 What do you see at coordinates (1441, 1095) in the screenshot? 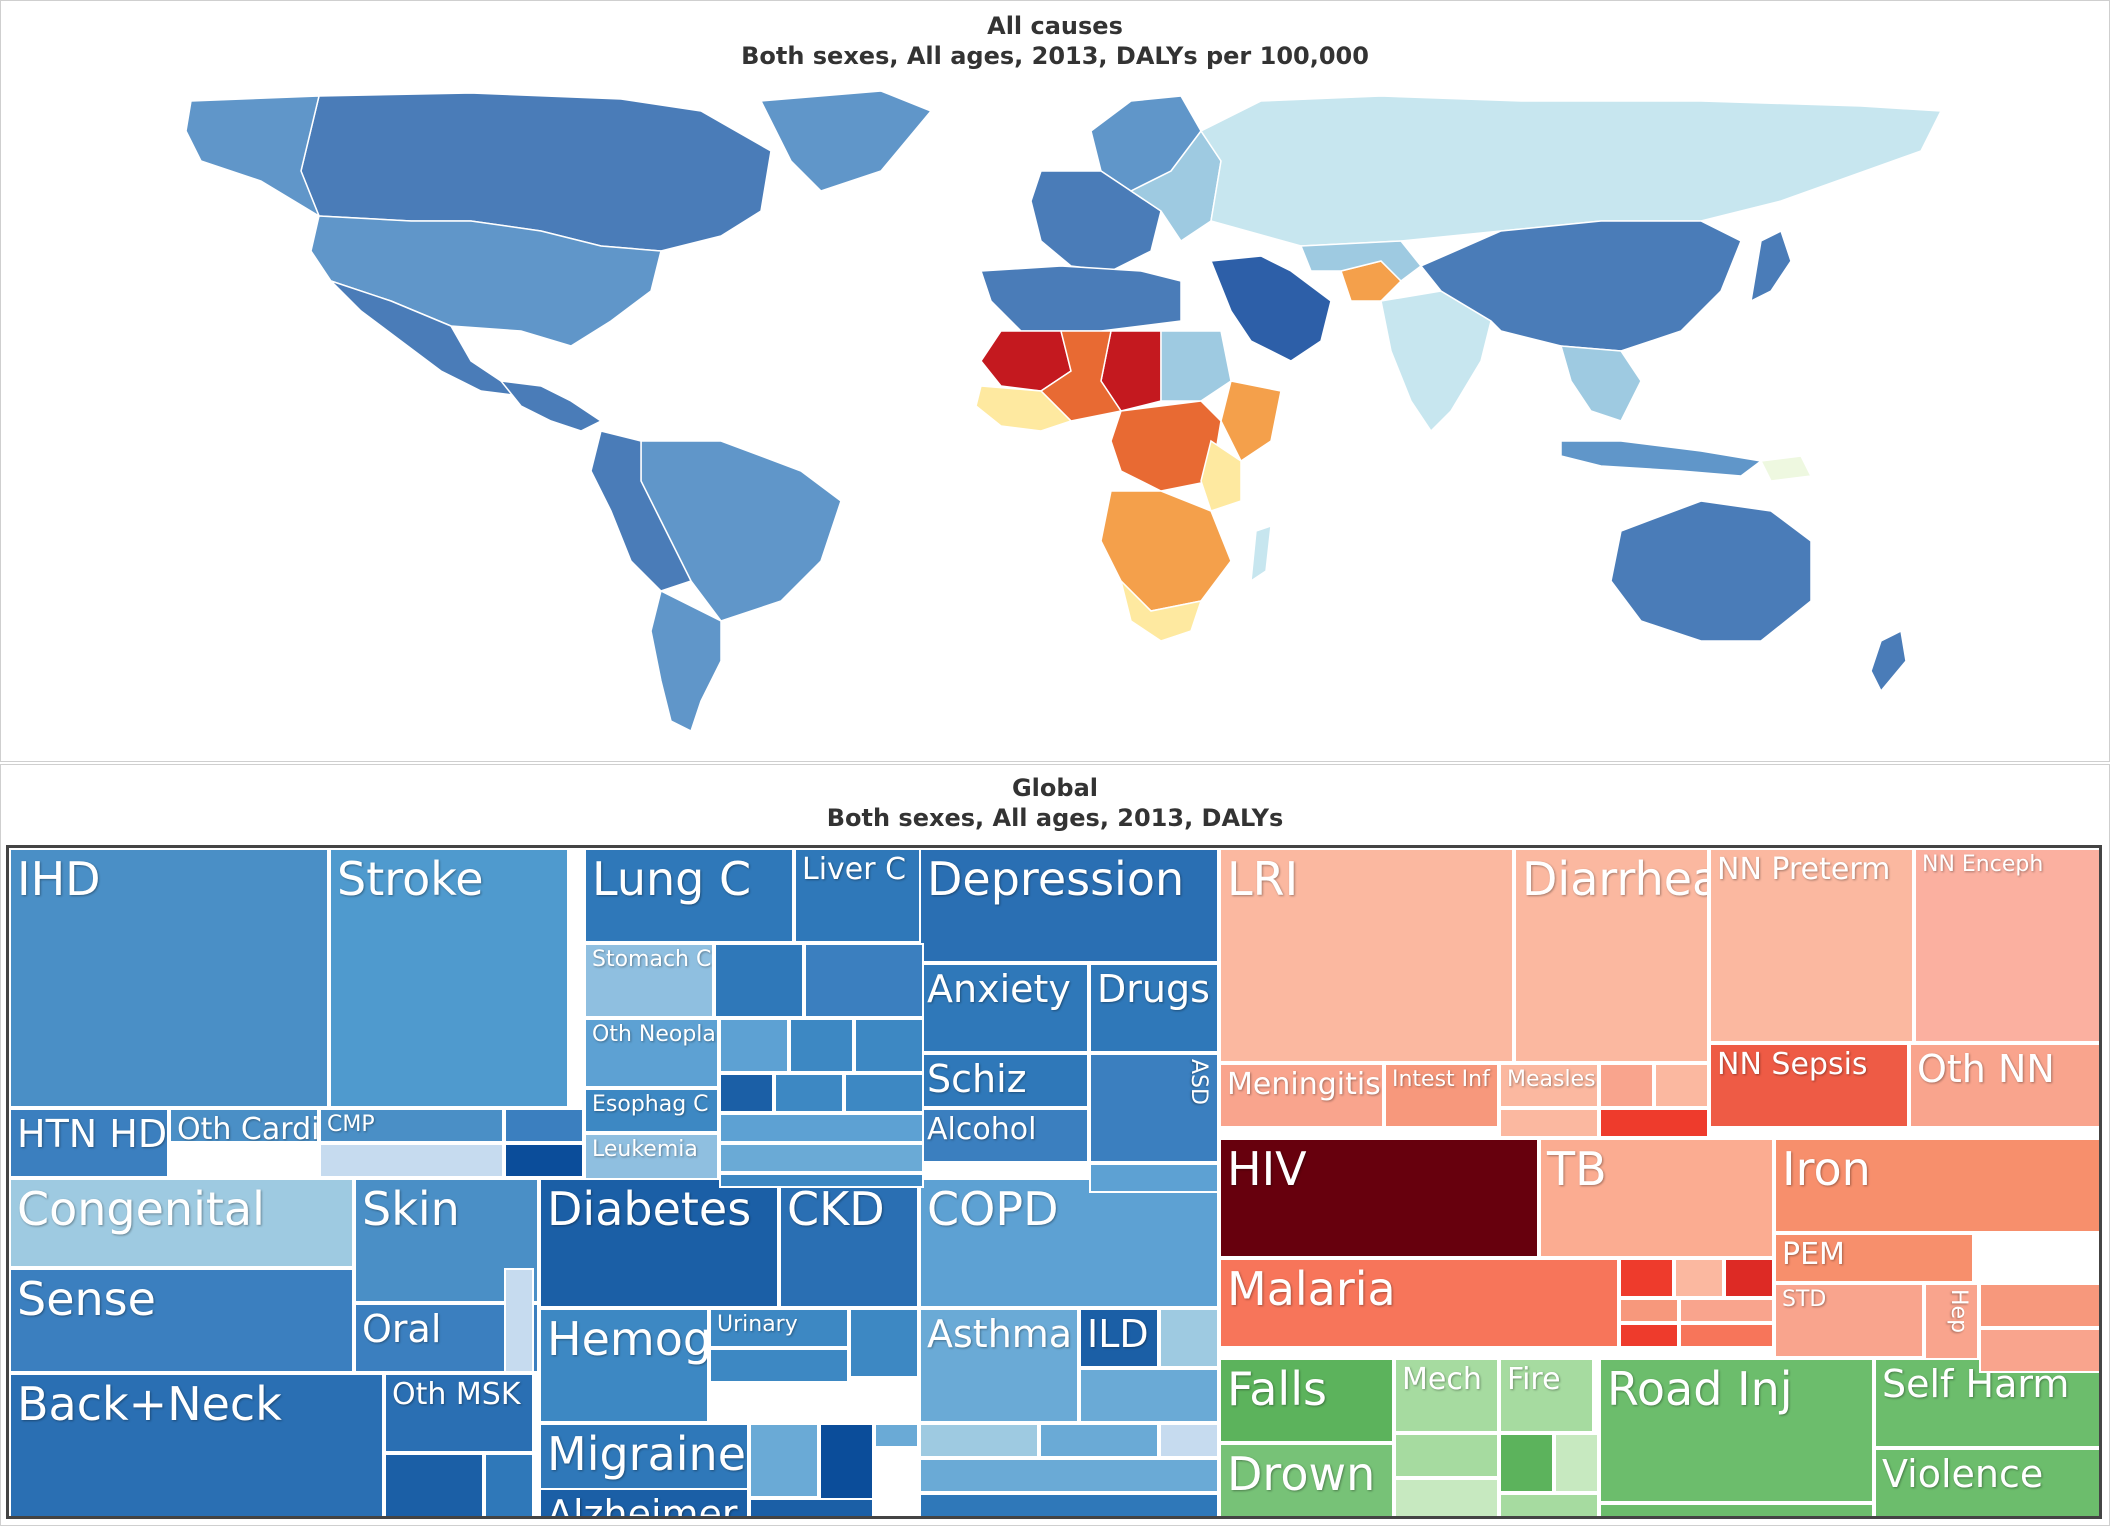
I see `treemap-tile-intest-inf: Intest Inf` at bounding box center [1441, 1095].